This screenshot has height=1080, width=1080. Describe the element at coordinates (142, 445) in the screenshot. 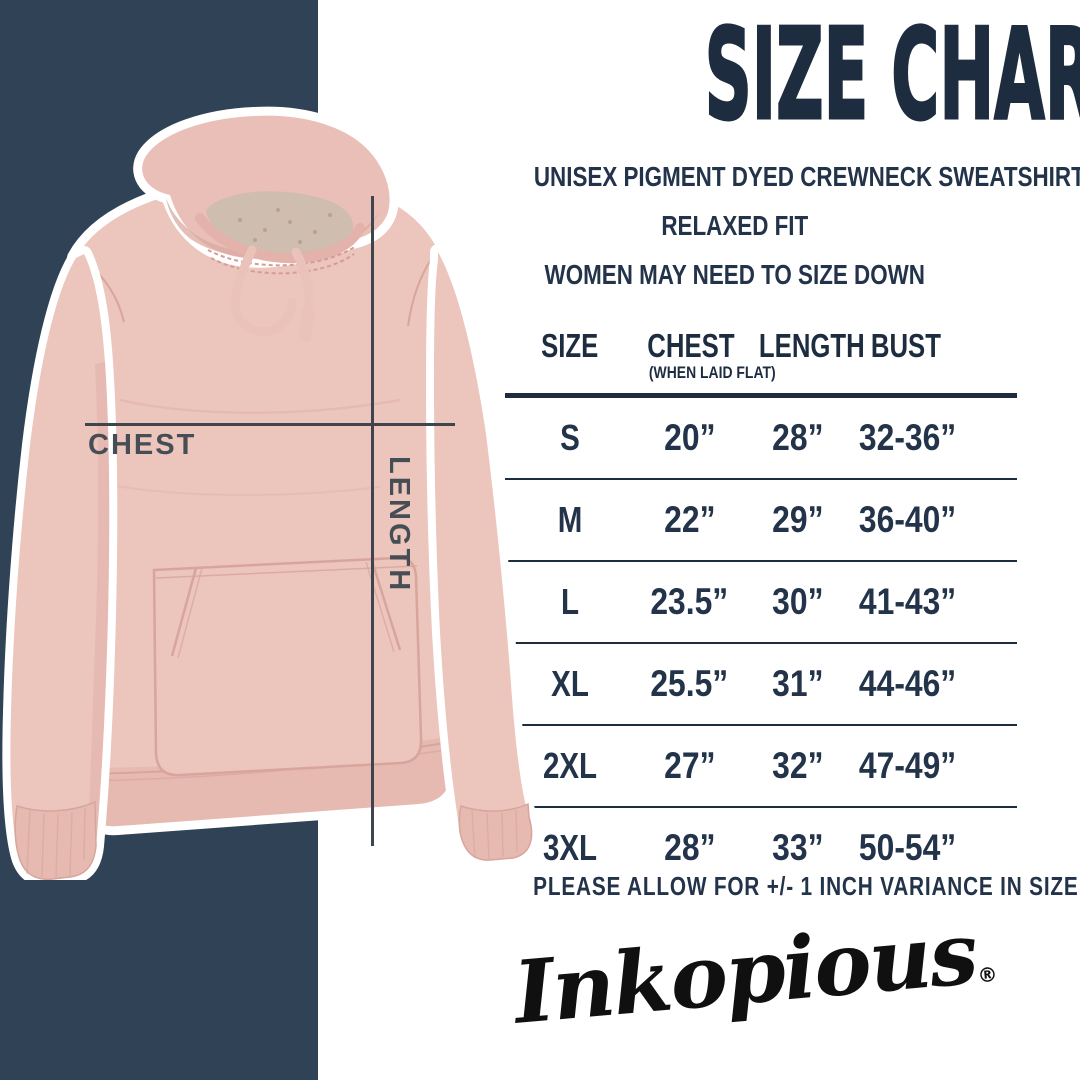

I see `chest-label: CHEST` at that location.